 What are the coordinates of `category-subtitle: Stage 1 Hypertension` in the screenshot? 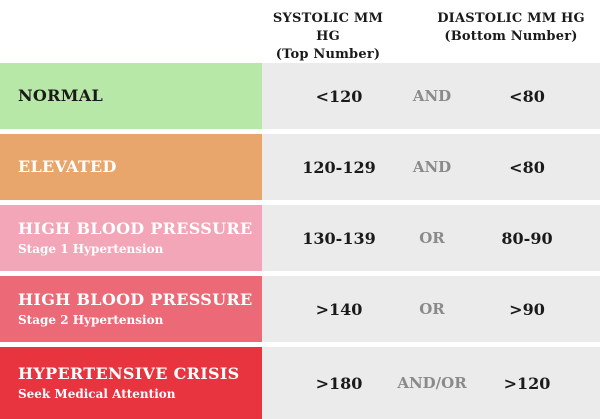 It's located at (91, 248).